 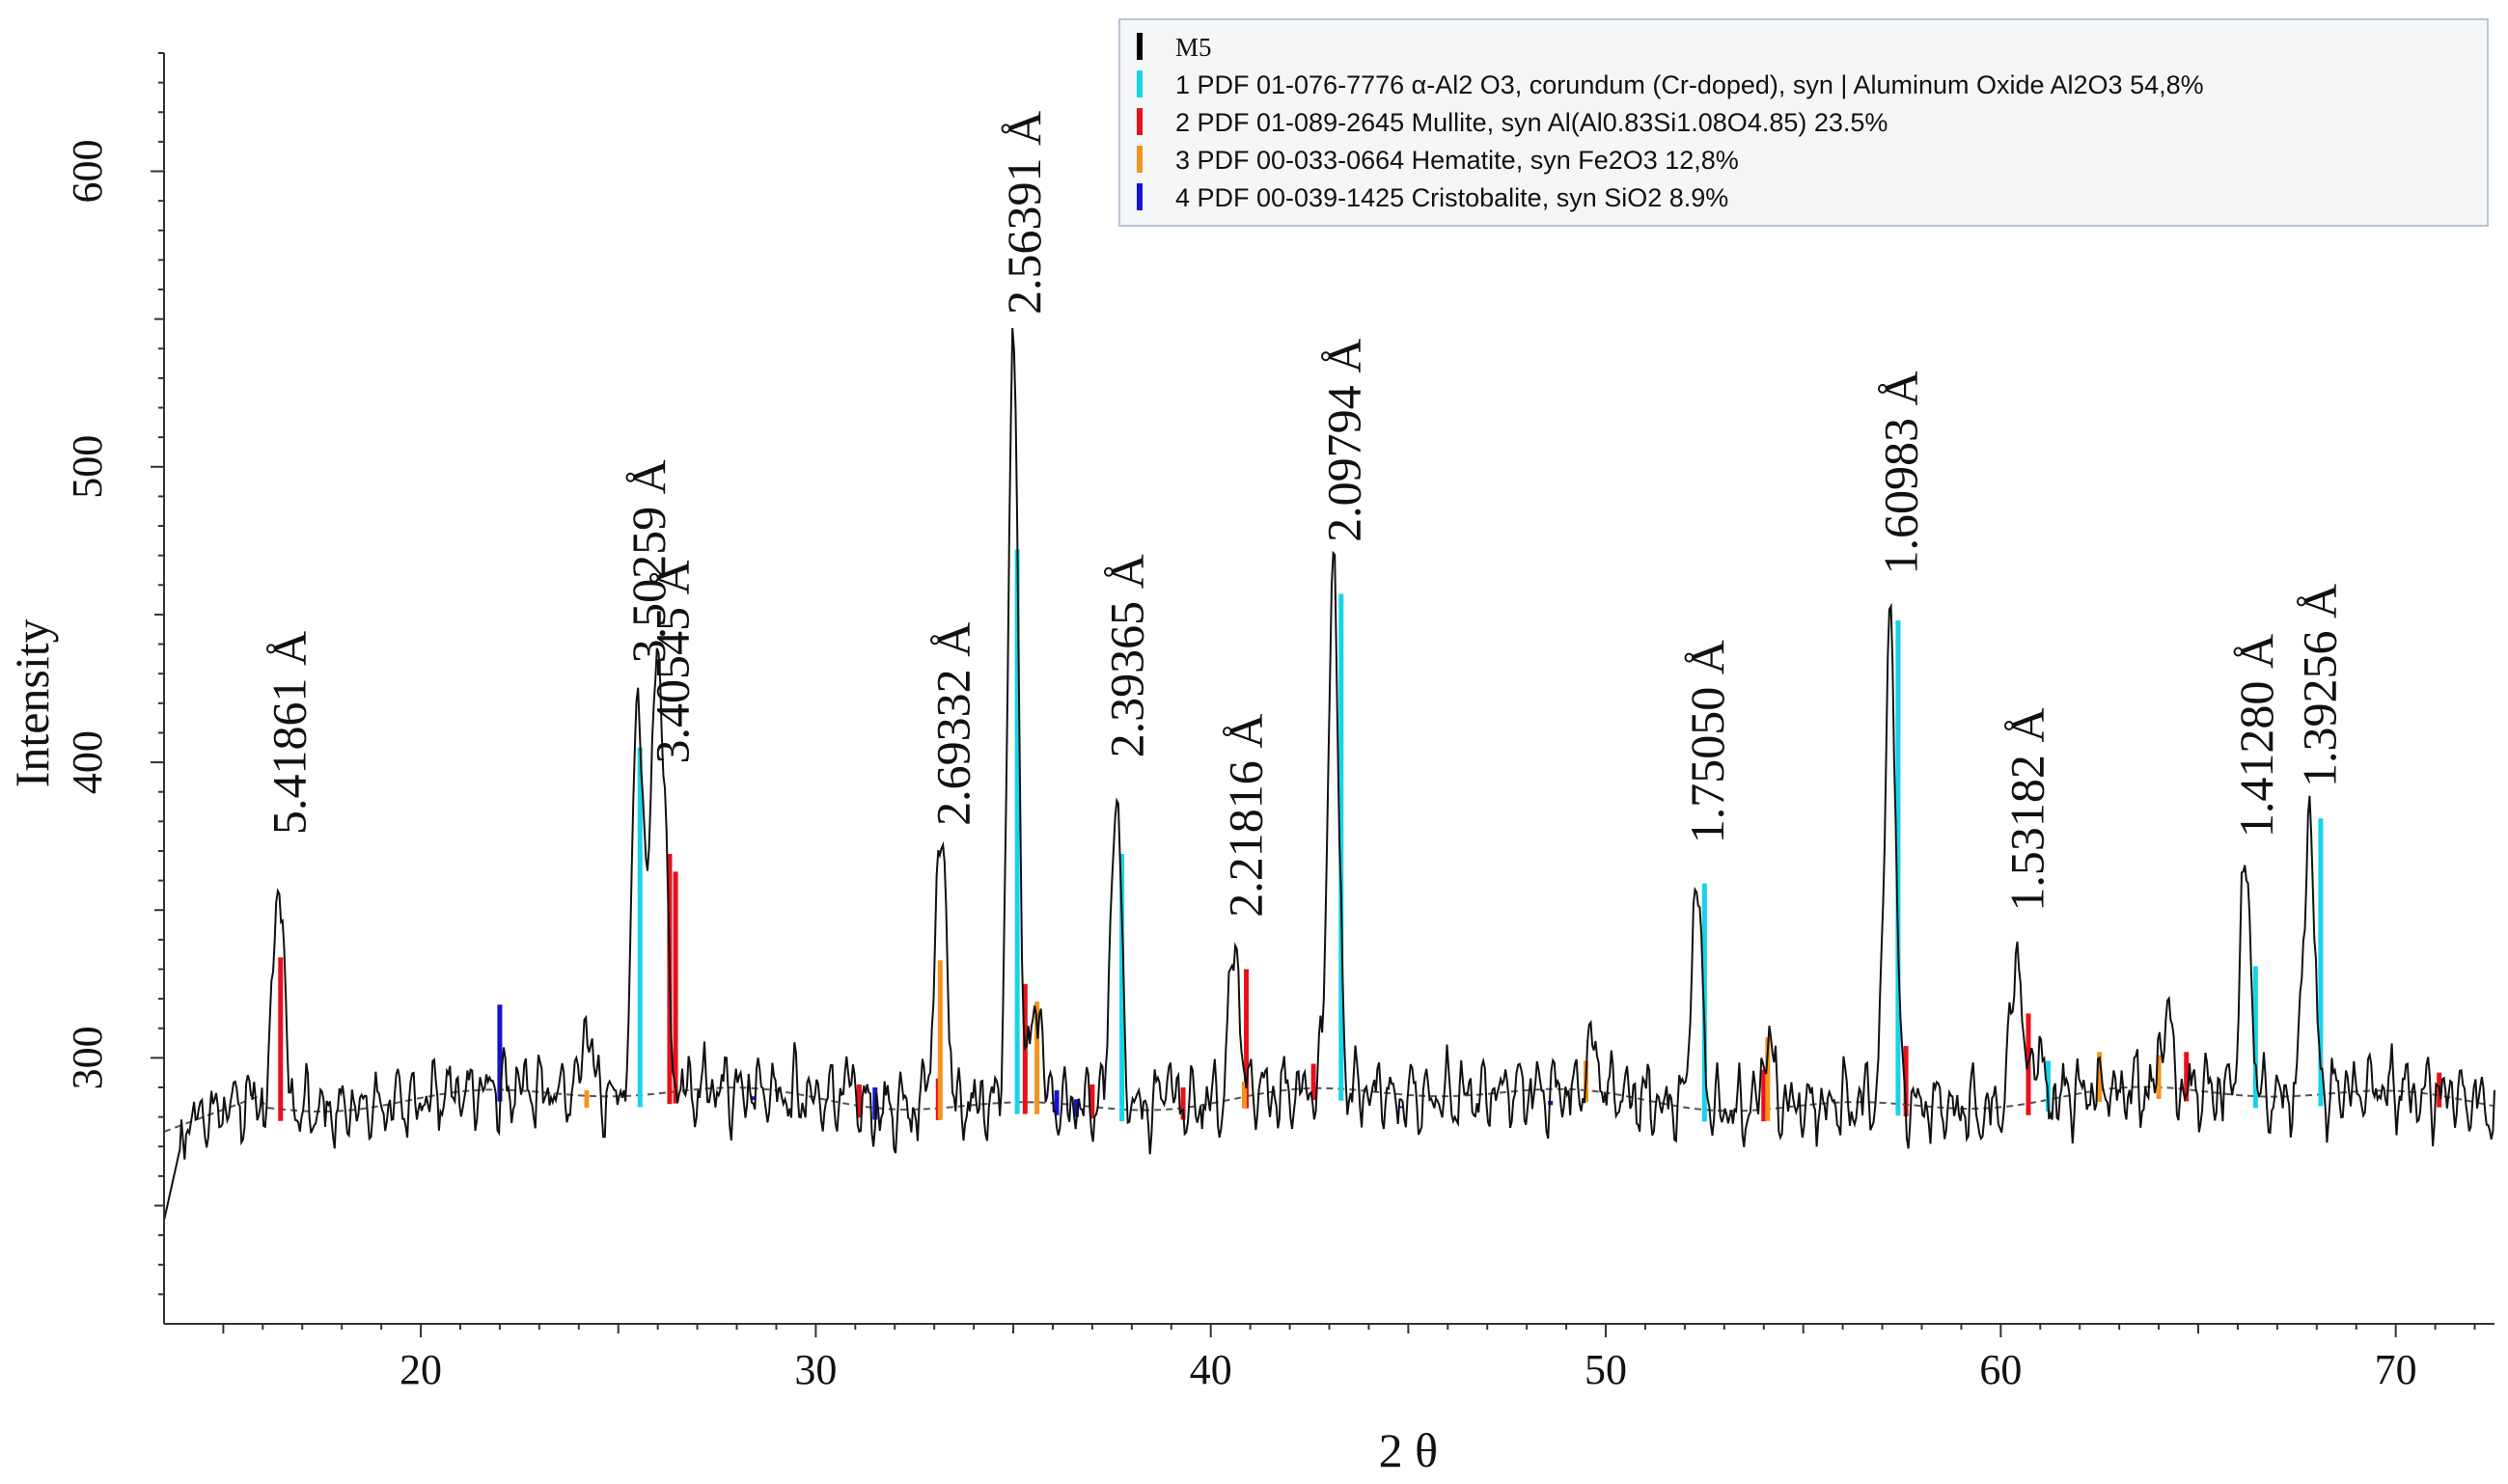 I want to click on peak-label: 2.69332 Å, so click(x=952, y=724).